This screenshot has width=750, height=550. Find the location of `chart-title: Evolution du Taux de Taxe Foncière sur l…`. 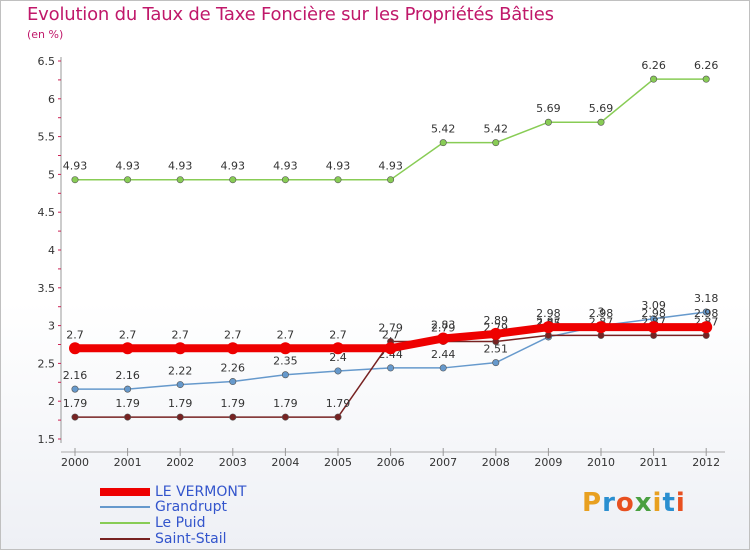

chart-title: Evolution du Taux de Taxe Foncière sur l… is located at coordinates (290, 14).